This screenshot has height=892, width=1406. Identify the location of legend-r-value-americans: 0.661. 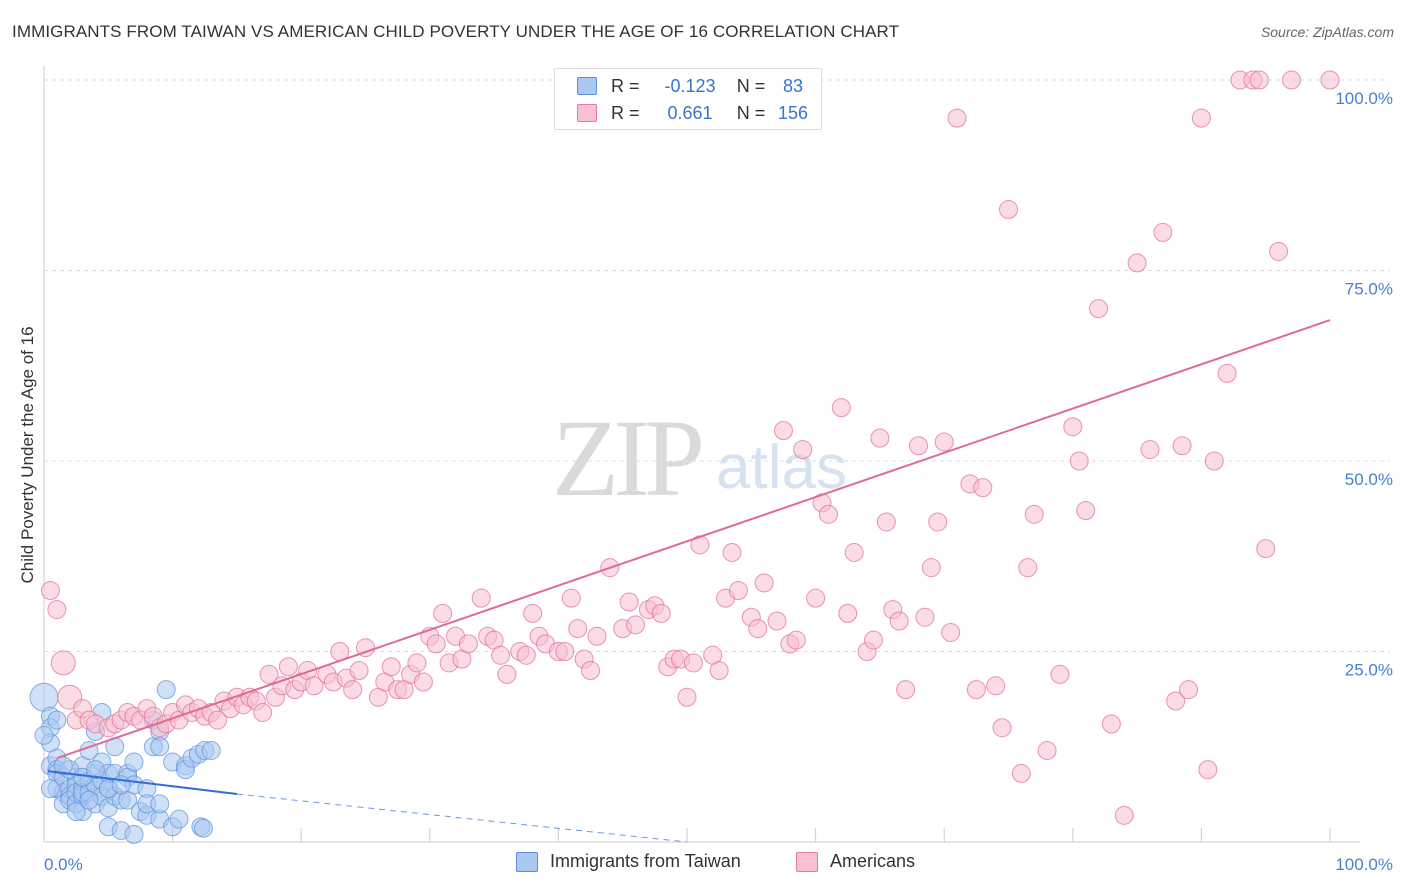
(690, 112).